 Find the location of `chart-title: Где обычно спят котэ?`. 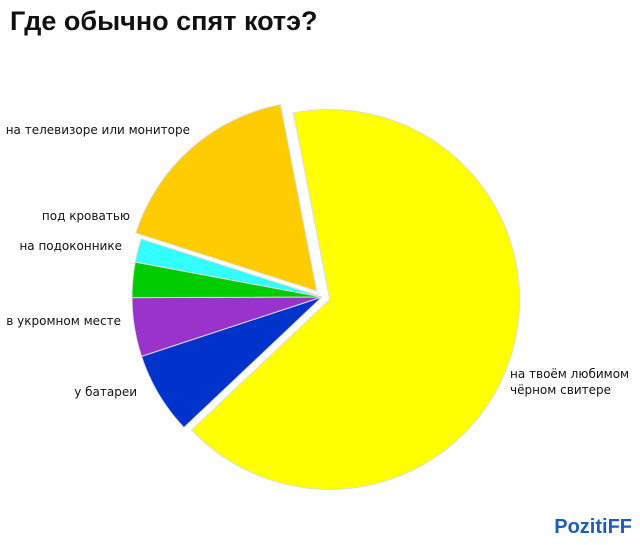

chart-title: Где обычно спят котэ? is located at coordinates (164, 21).